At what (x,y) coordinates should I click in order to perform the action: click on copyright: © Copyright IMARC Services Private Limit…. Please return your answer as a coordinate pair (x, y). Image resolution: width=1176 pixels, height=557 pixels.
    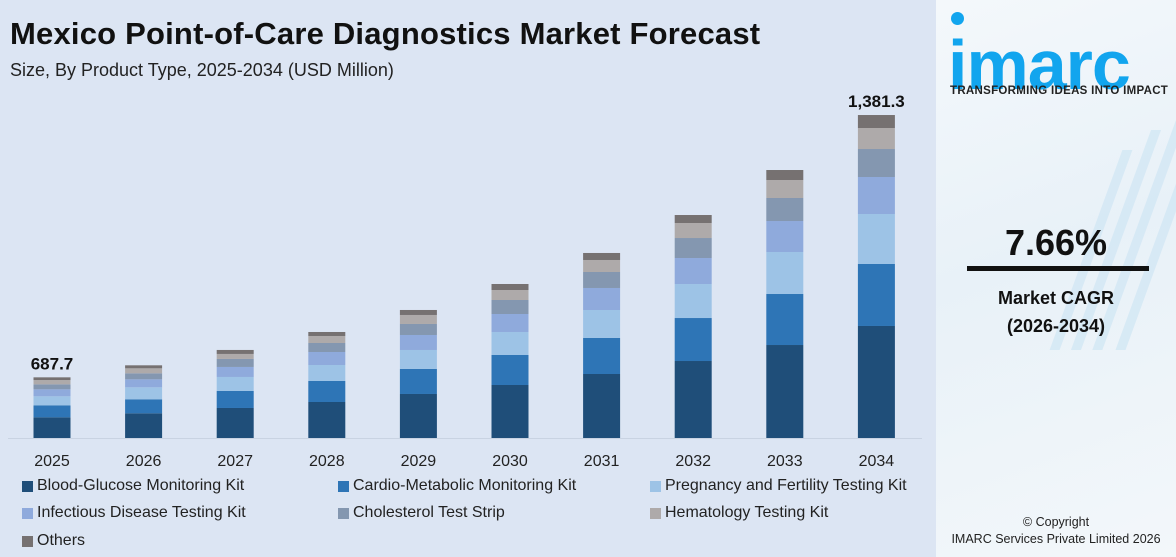
    Looking at the image, I should click on (1056, 531).